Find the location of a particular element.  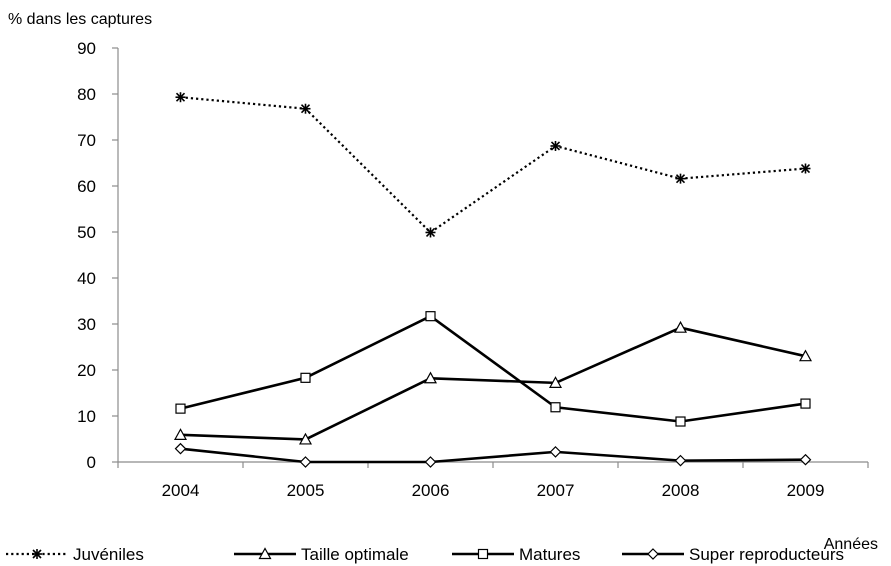

legend-item: Taille optimale is located at coordinates (321, 554).